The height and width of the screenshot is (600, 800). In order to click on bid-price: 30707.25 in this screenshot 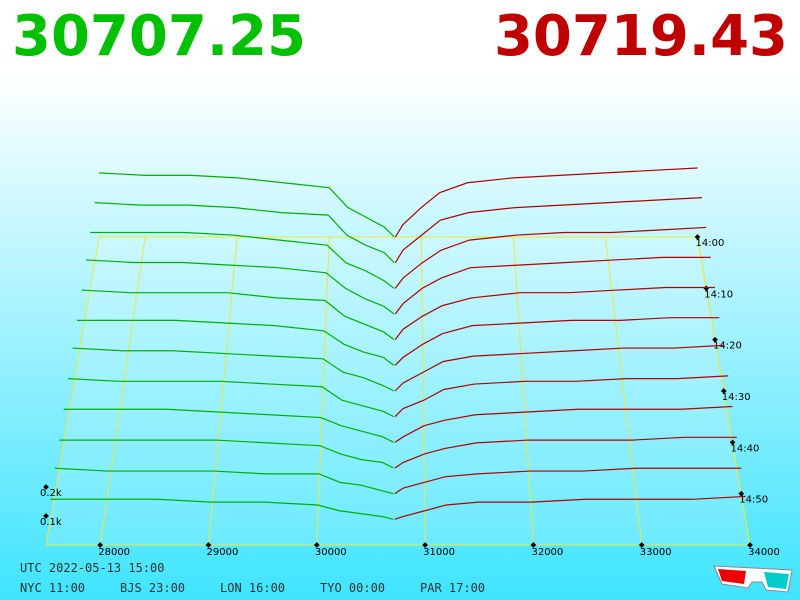, I will do `click(159, 36)`.